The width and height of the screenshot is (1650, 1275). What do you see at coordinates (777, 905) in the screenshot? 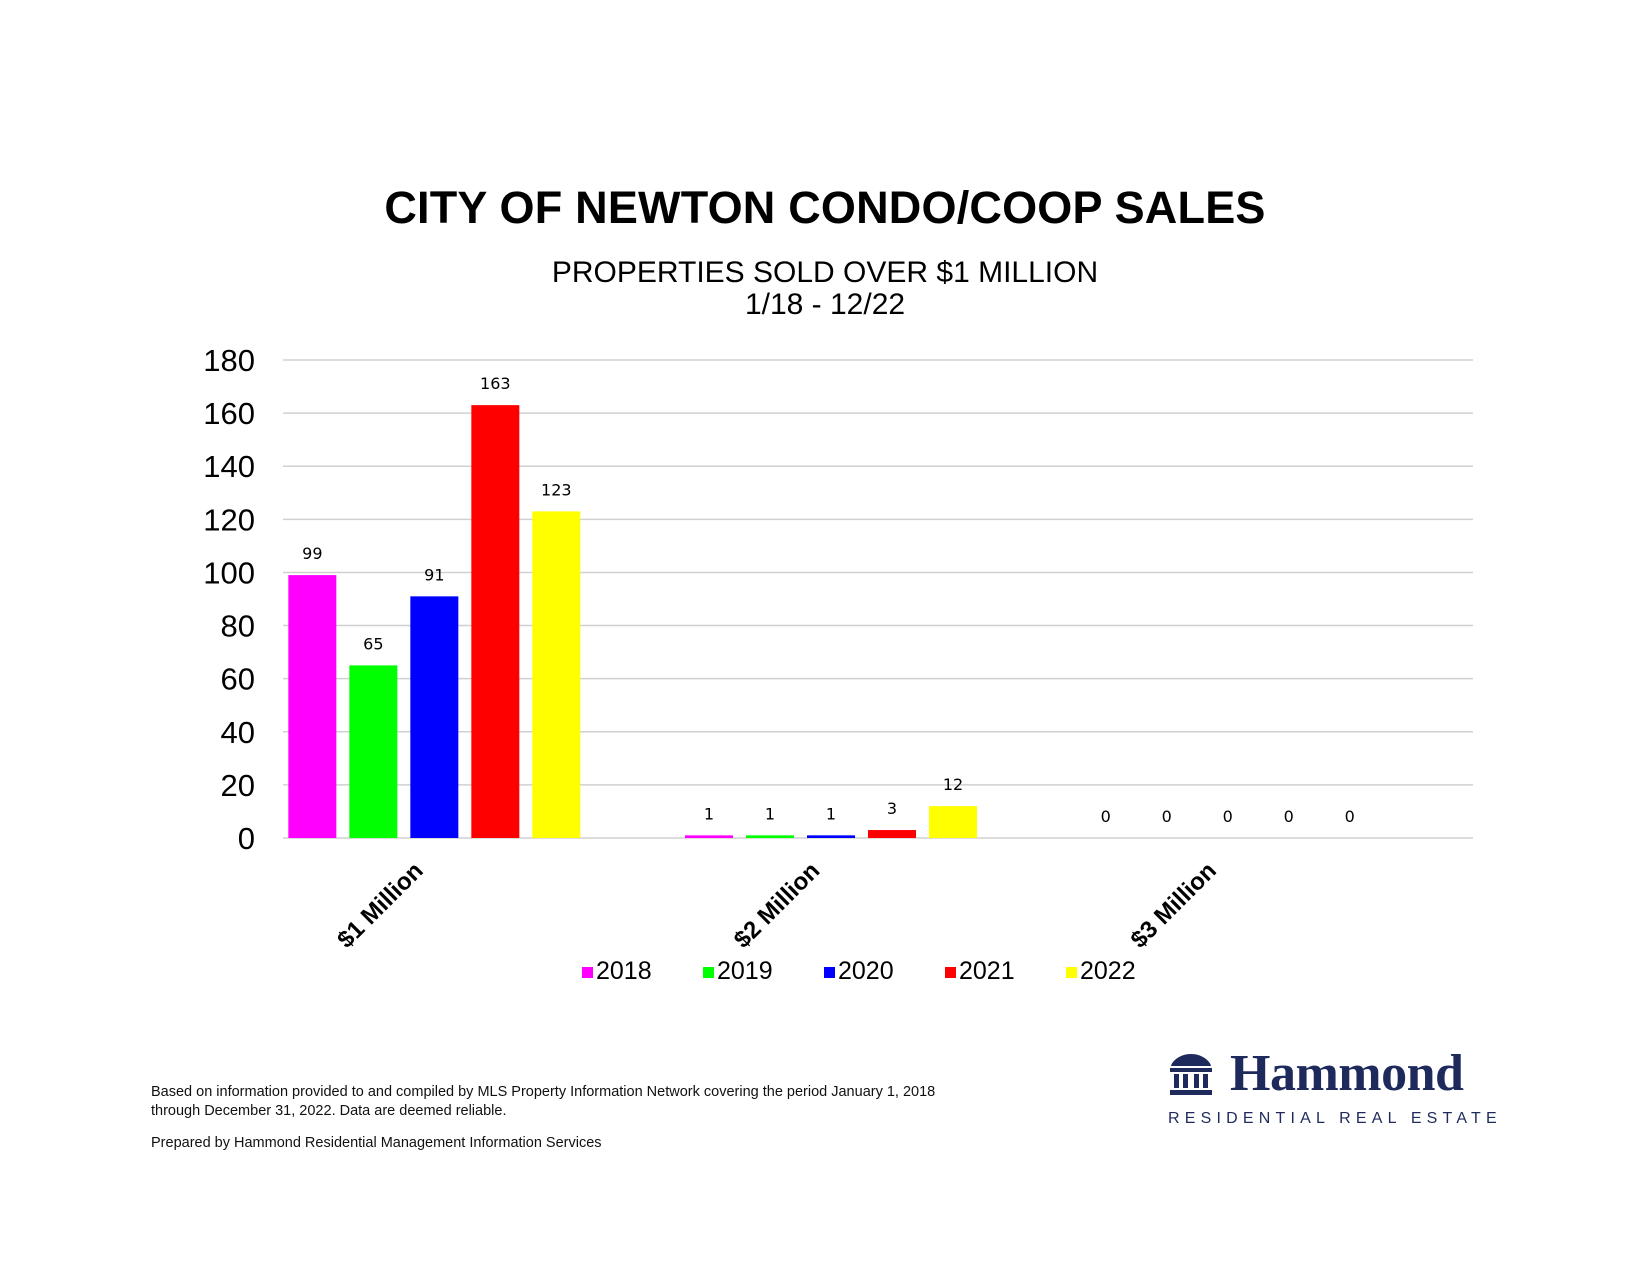
I see `x-tick-label: $2 Million` at bounding box center [777, 905].